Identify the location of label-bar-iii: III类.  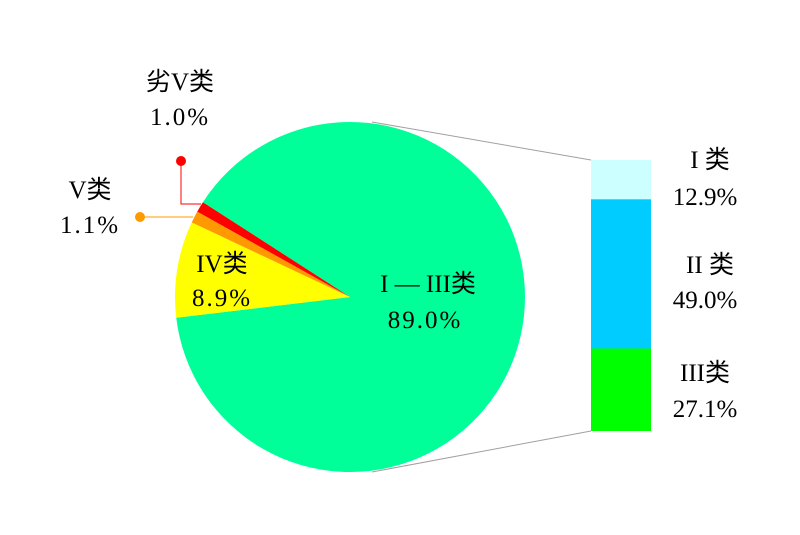
(705, 373).